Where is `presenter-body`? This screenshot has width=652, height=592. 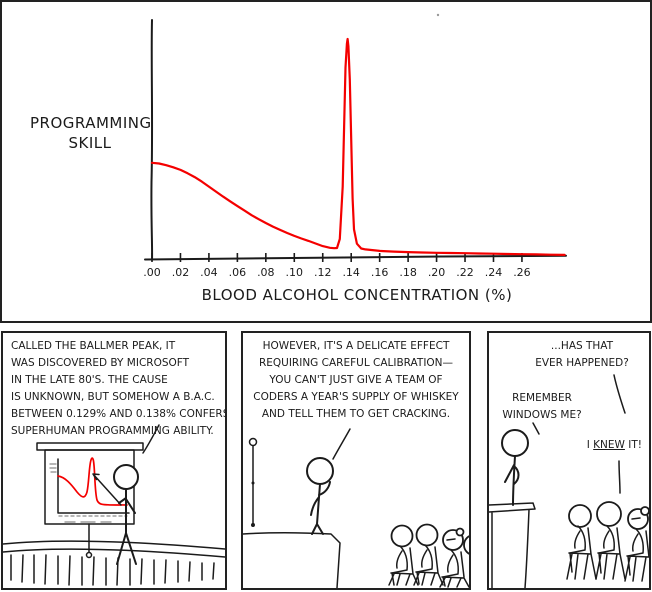 presenter-body is located at coordinates (126, 526).